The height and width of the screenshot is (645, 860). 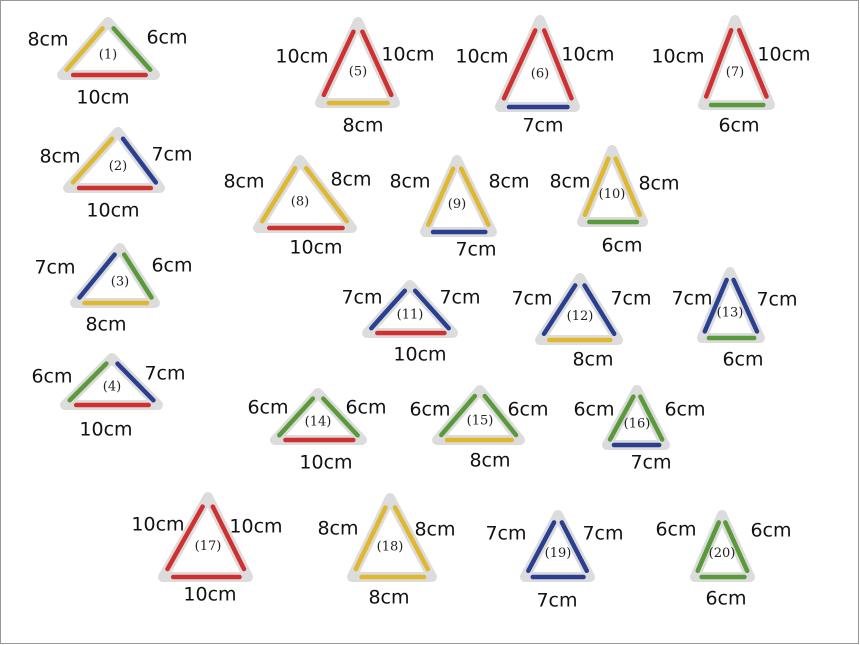 I want to click on triangle-number: (16), so click(x=637, y=424).